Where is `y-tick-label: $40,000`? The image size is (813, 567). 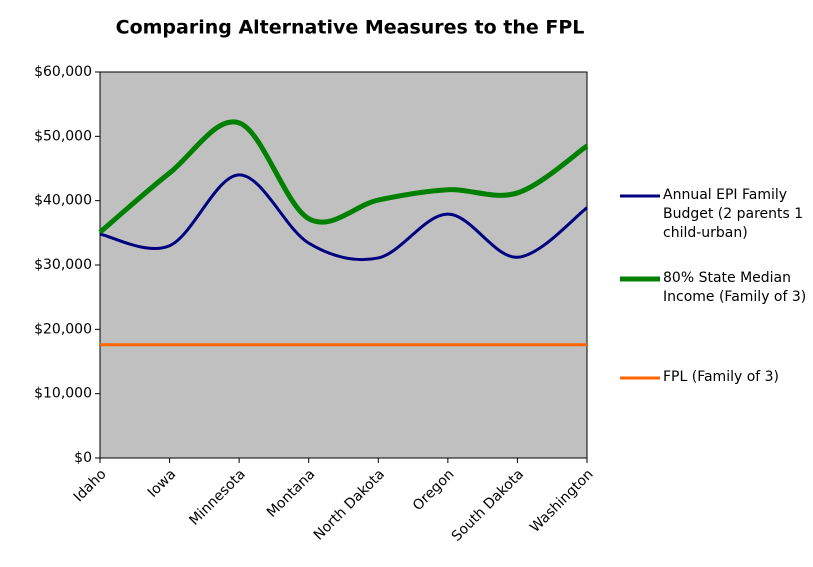
y-tick-label: $40,000 is located at coordinates (63, 201).